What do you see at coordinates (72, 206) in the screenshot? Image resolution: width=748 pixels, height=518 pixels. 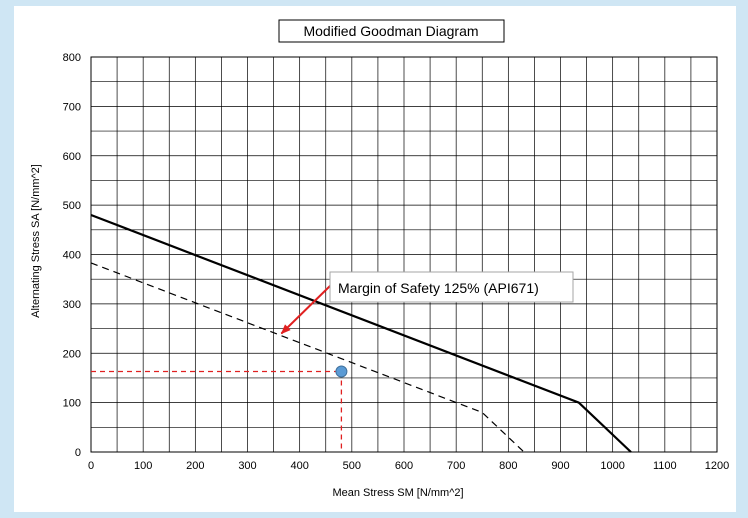 I see `y-tick-label: 500` at bounding box center [72, 206].